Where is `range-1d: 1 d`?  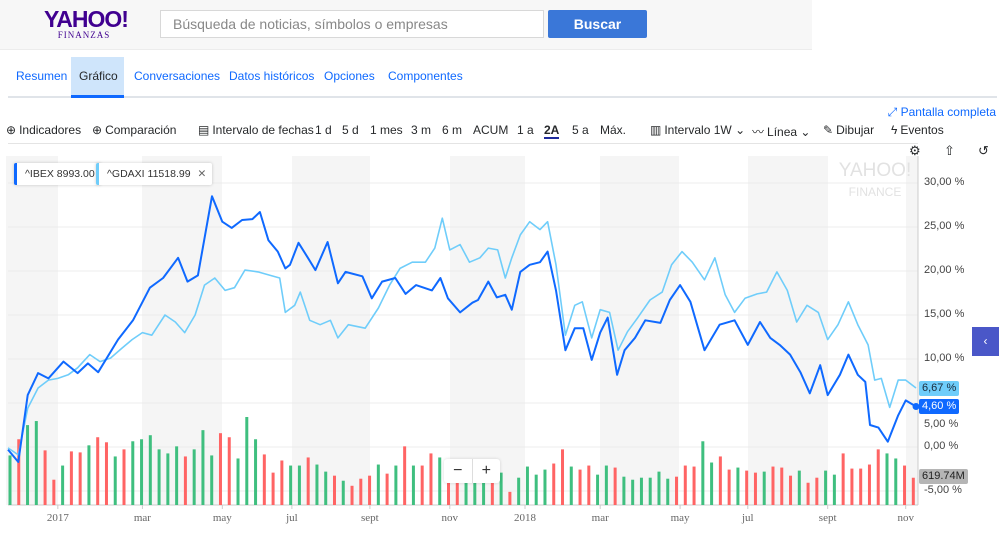 range-1d: 1 d is located at coordinates (323, 130).